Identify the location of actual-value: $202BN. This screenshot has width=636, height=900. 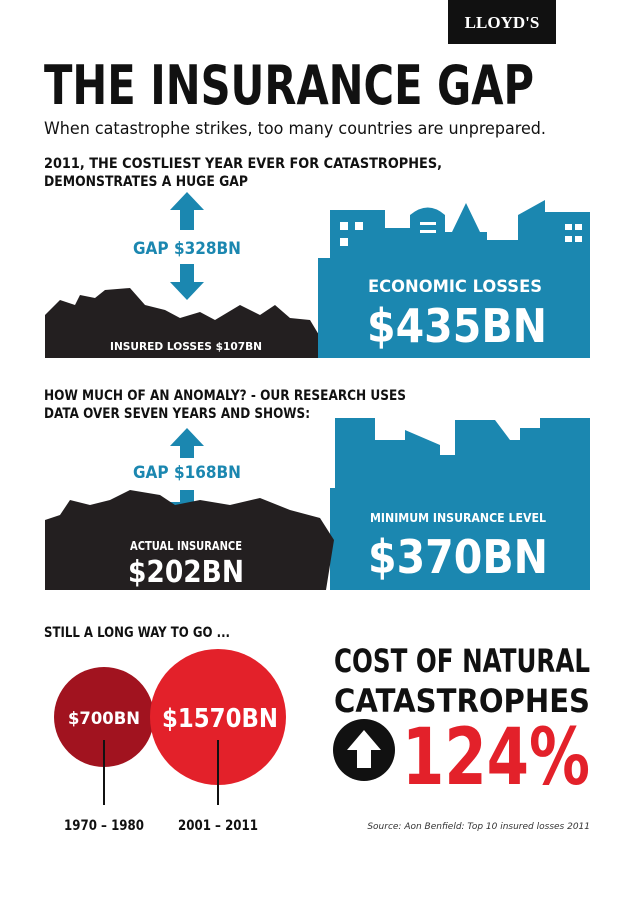
(186, 572).